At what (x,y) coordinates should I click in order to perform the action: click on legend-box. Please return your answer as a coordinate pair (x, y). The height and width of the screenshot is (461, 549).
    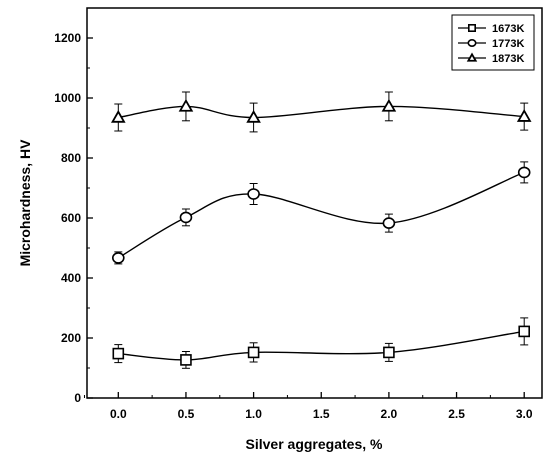
    Looking at the image, I should click on (493, 42).